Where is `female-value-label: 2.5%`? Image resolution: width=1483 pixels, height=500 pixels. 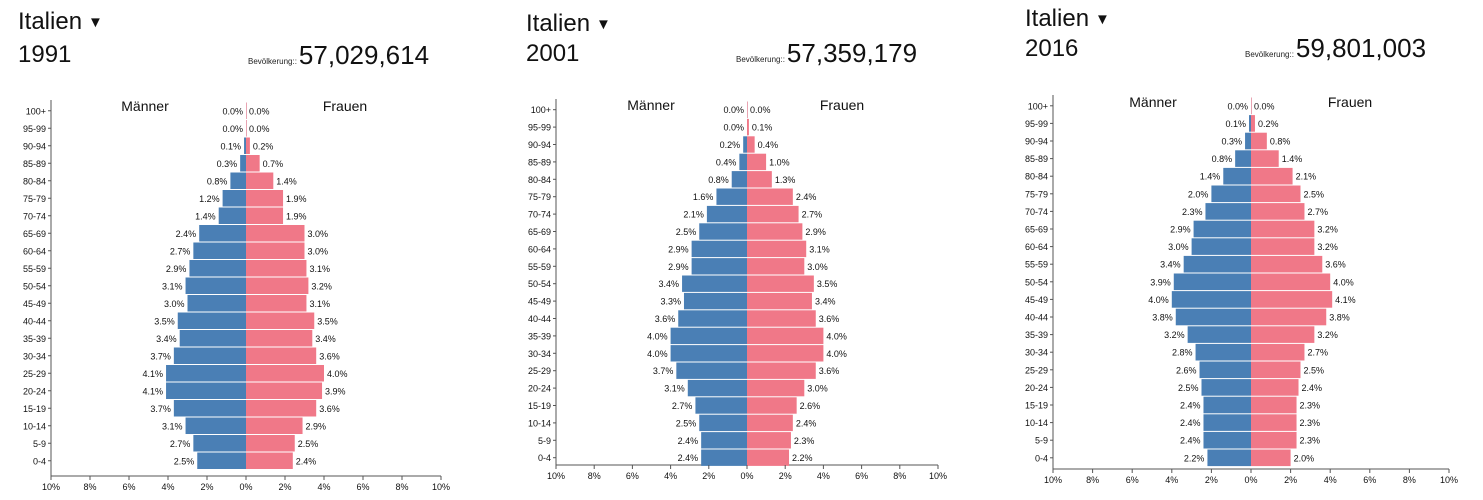
female-value-label: 2.5% is located at coordinates (1314, 370).